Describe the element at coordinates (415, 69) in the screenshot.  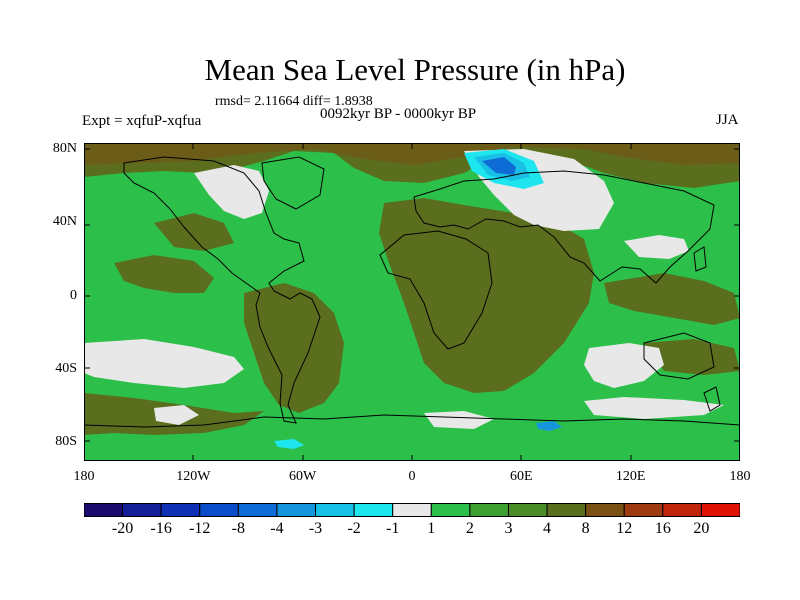
I see `chart-title: Mean Sea Level Pressure (in hPa)` at that location.